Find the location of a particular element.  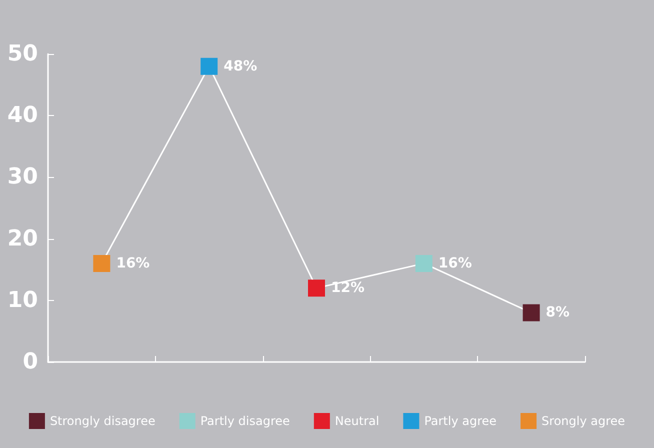

legend-label: Partly agree is located at coordinates (460, 421).